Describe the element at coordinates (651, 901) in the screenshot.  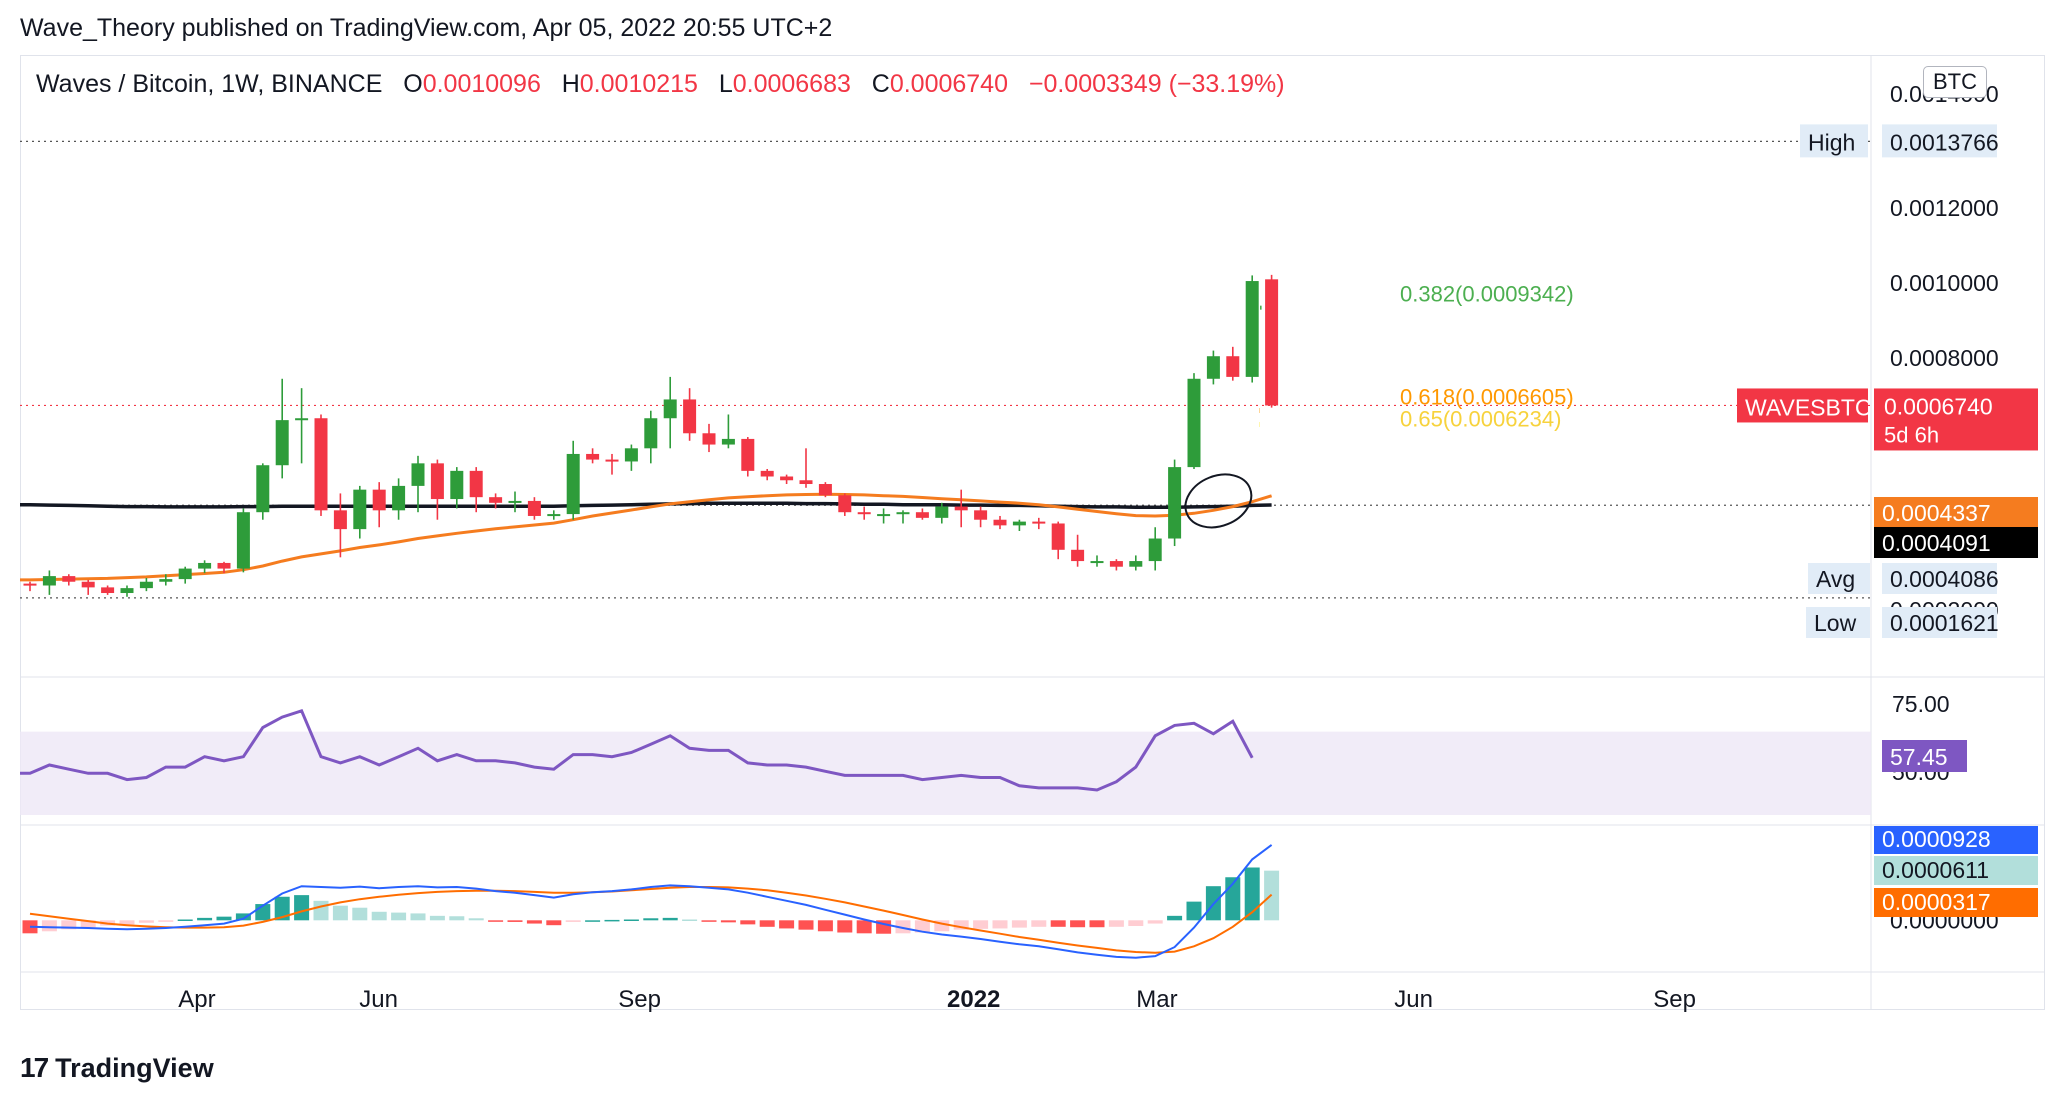
I see `macd-line` at that location.